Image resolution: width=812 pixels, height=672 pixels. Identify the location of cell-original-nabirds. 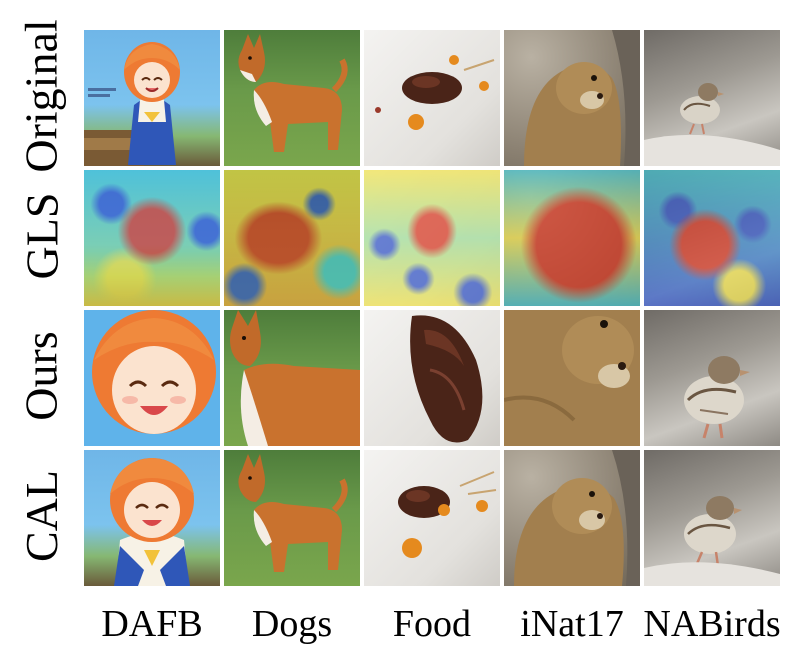
(712, 98).